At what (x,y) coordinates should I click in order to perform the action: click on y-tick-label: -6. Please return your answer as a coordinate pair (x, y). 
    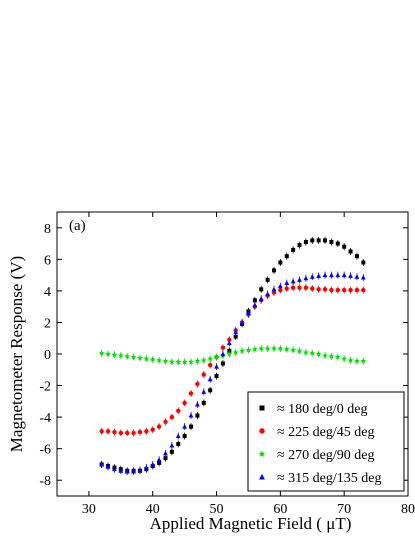
    Looking at the image, I should click on (45, 450).